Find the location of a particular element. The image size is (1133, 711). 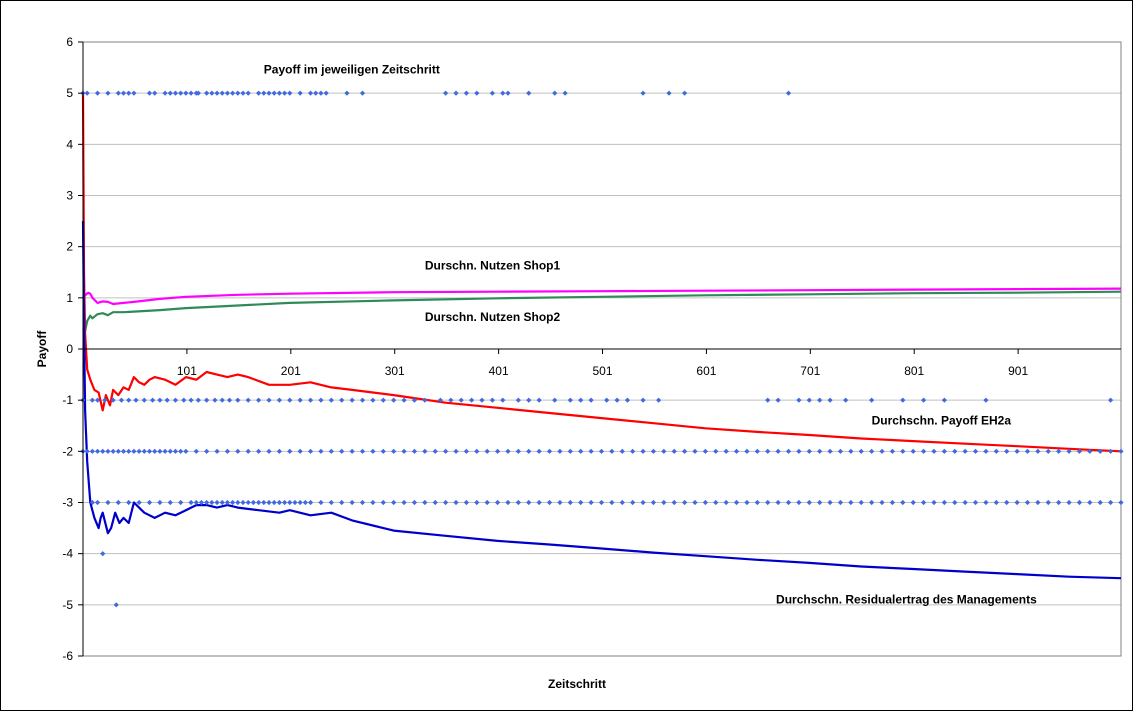

x-tick-label: 401 is located at coordinates (499, 371).